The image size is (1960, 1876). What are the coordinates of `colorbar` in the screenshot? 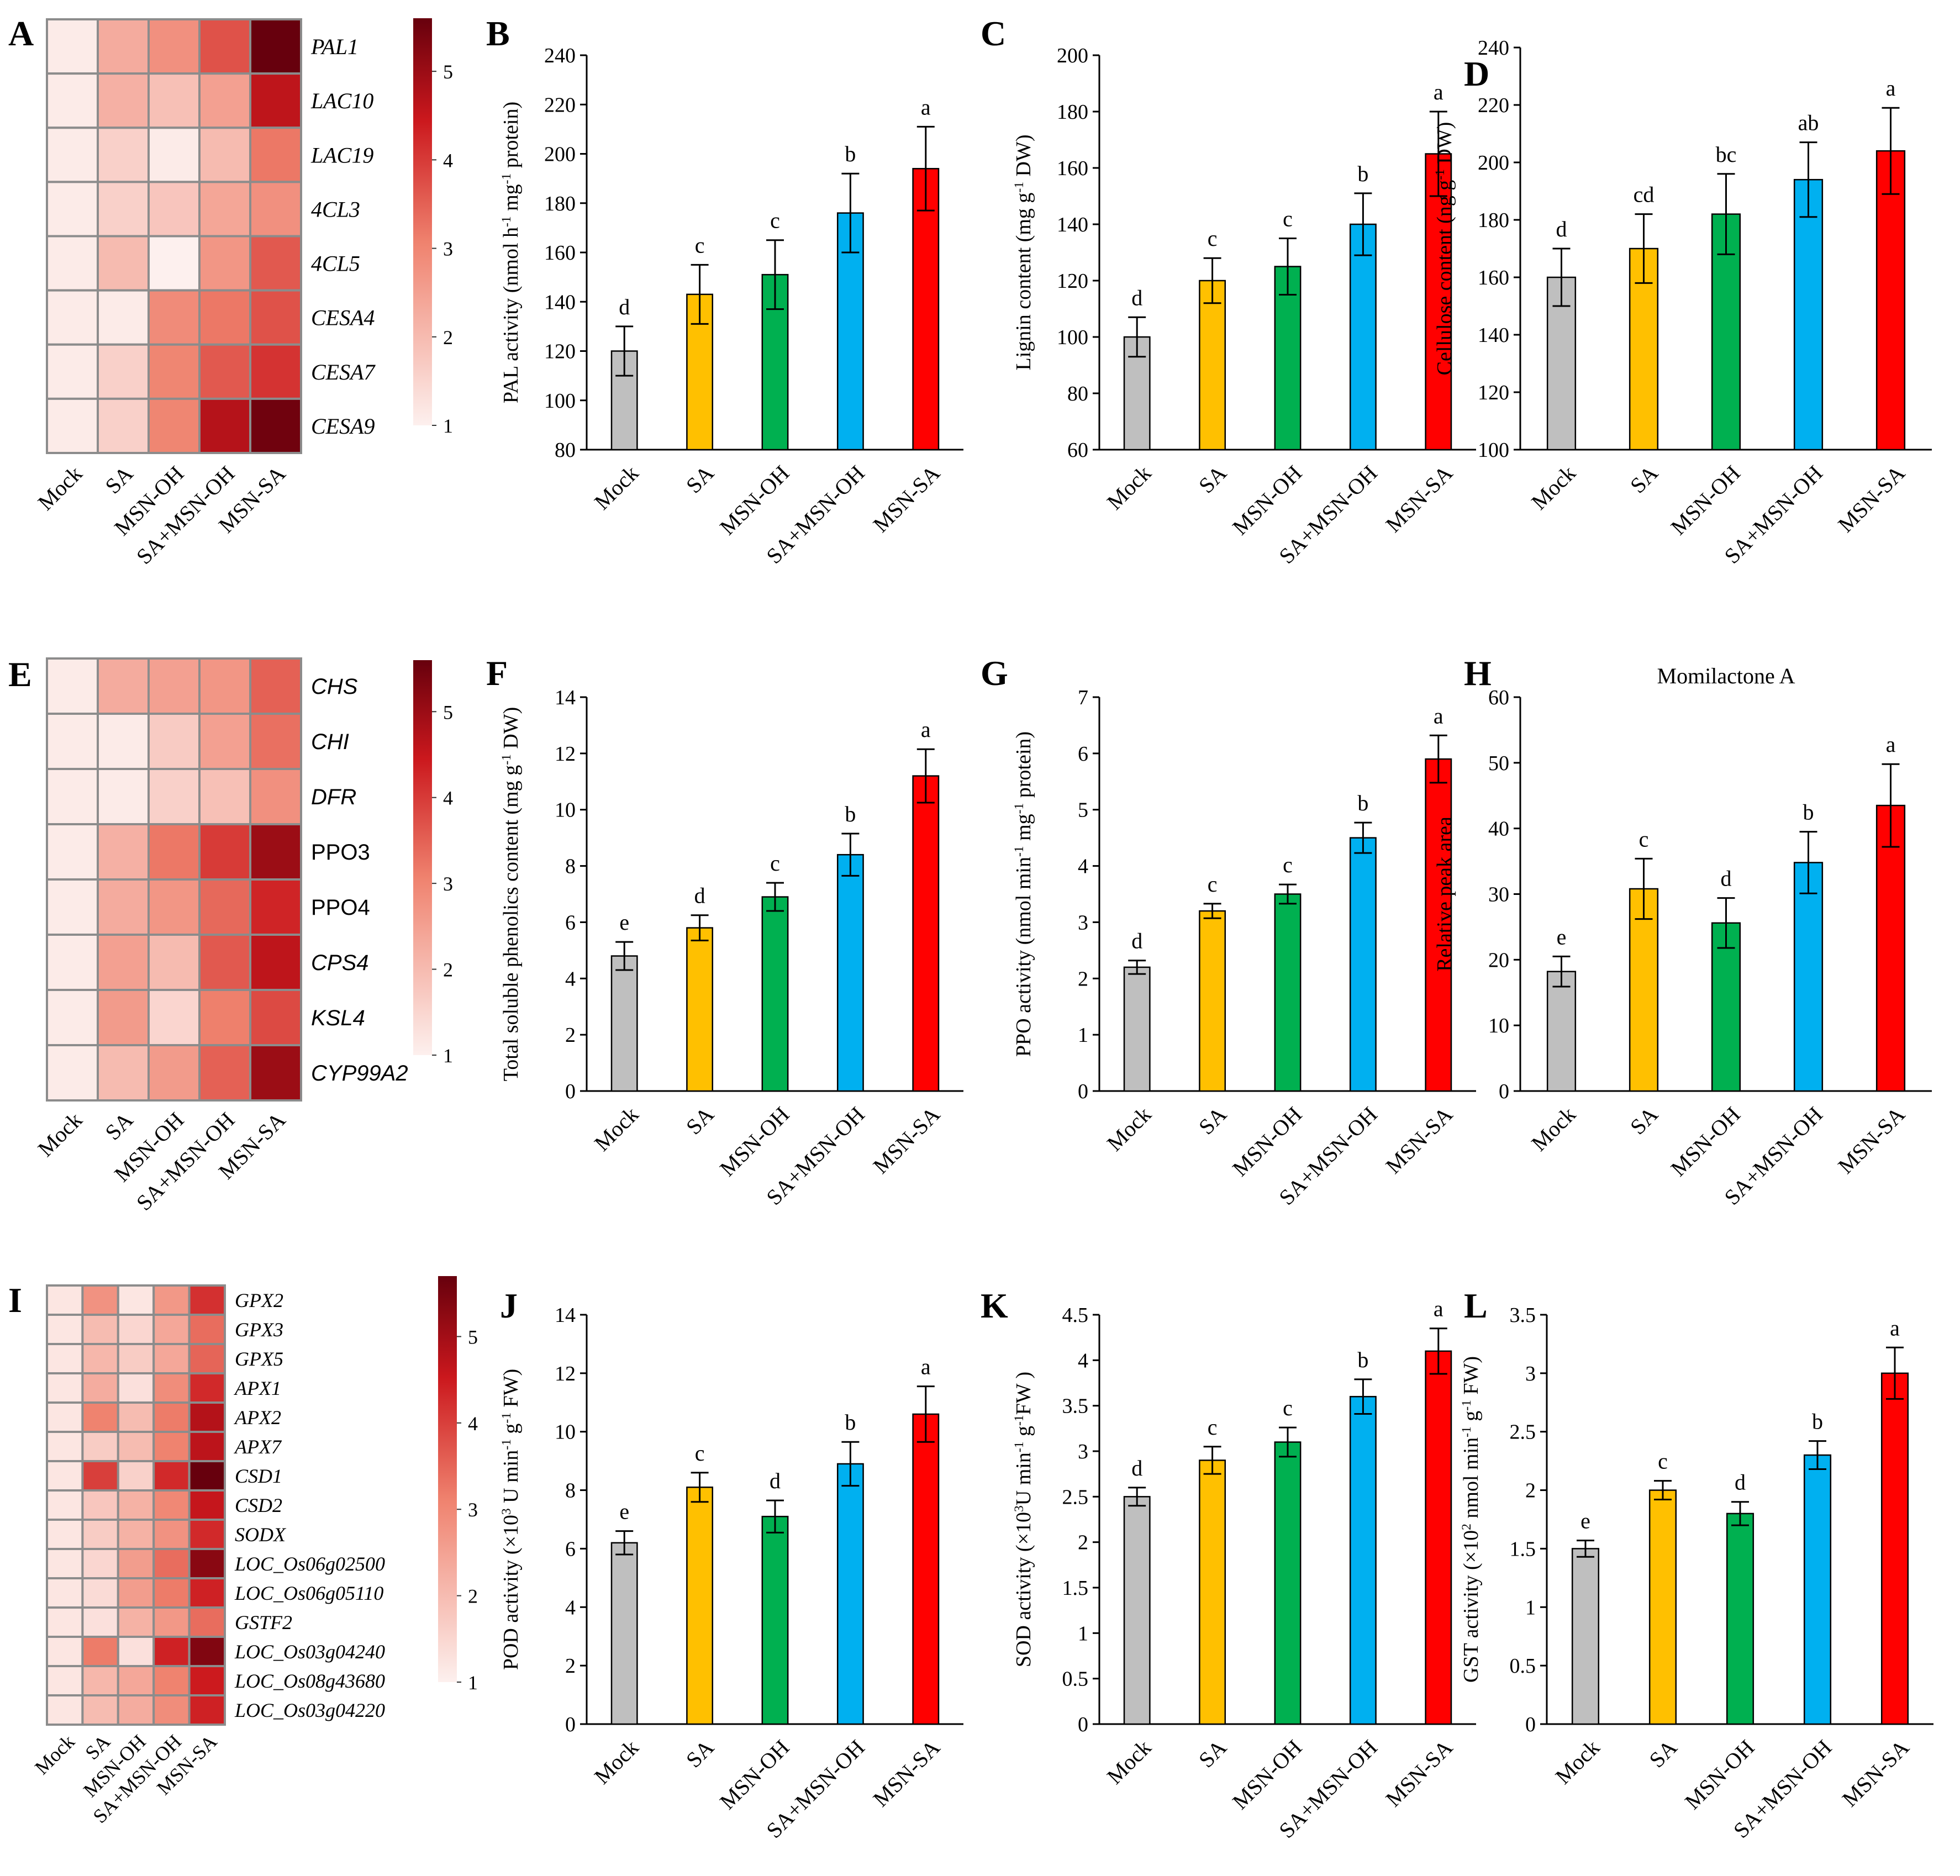 It's located at (422, 221).